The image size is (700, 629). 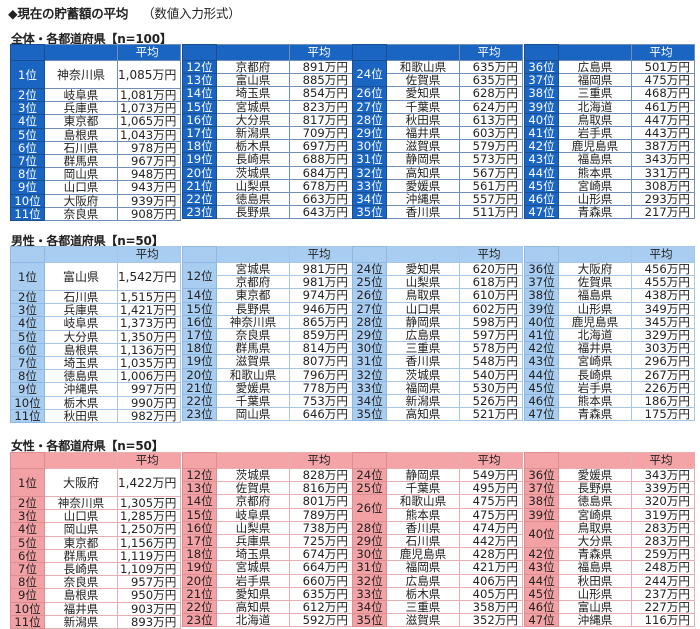 What do you see at coordinates (437, 321) in the screenshot?
I see `table-row: 28位 静岡県 598万円` at bounding box center [437, 321].